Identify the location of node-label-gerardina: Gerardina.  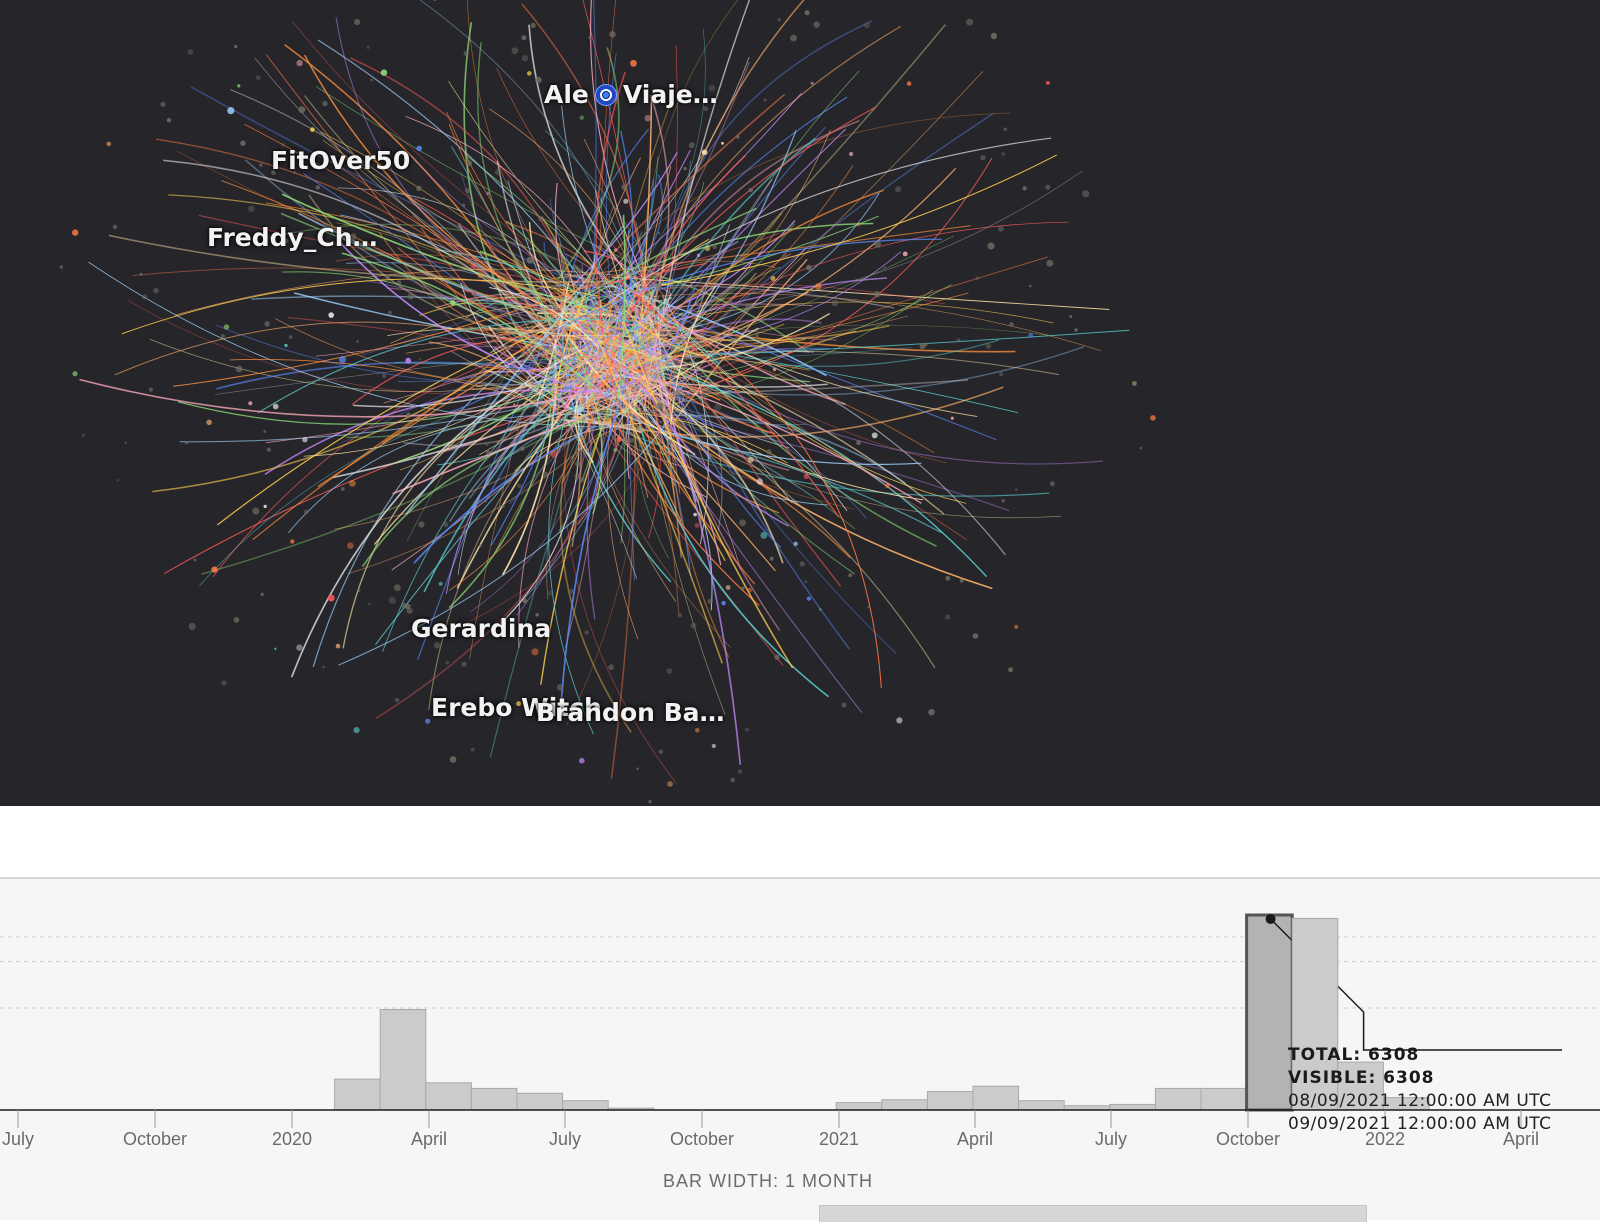
(481, 628).